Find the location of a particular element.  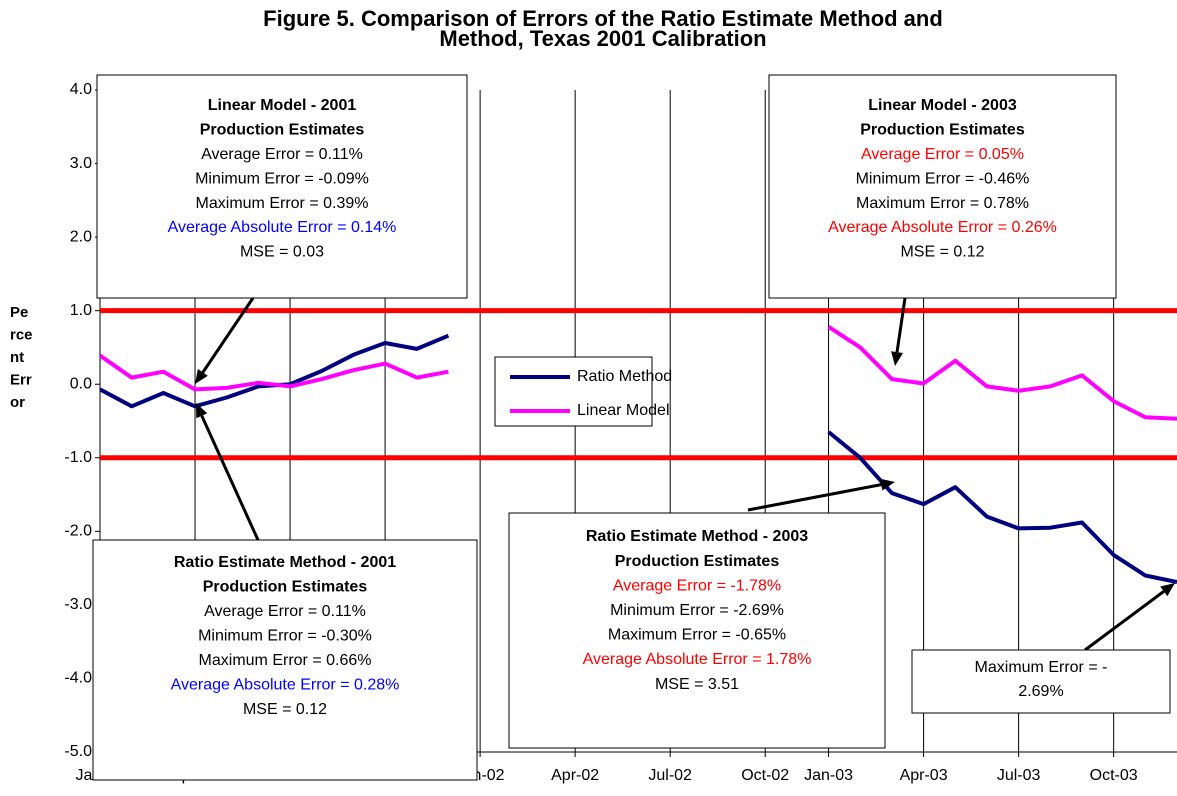

y-tick-label: 3.0 is located at coordinates (81, 163).